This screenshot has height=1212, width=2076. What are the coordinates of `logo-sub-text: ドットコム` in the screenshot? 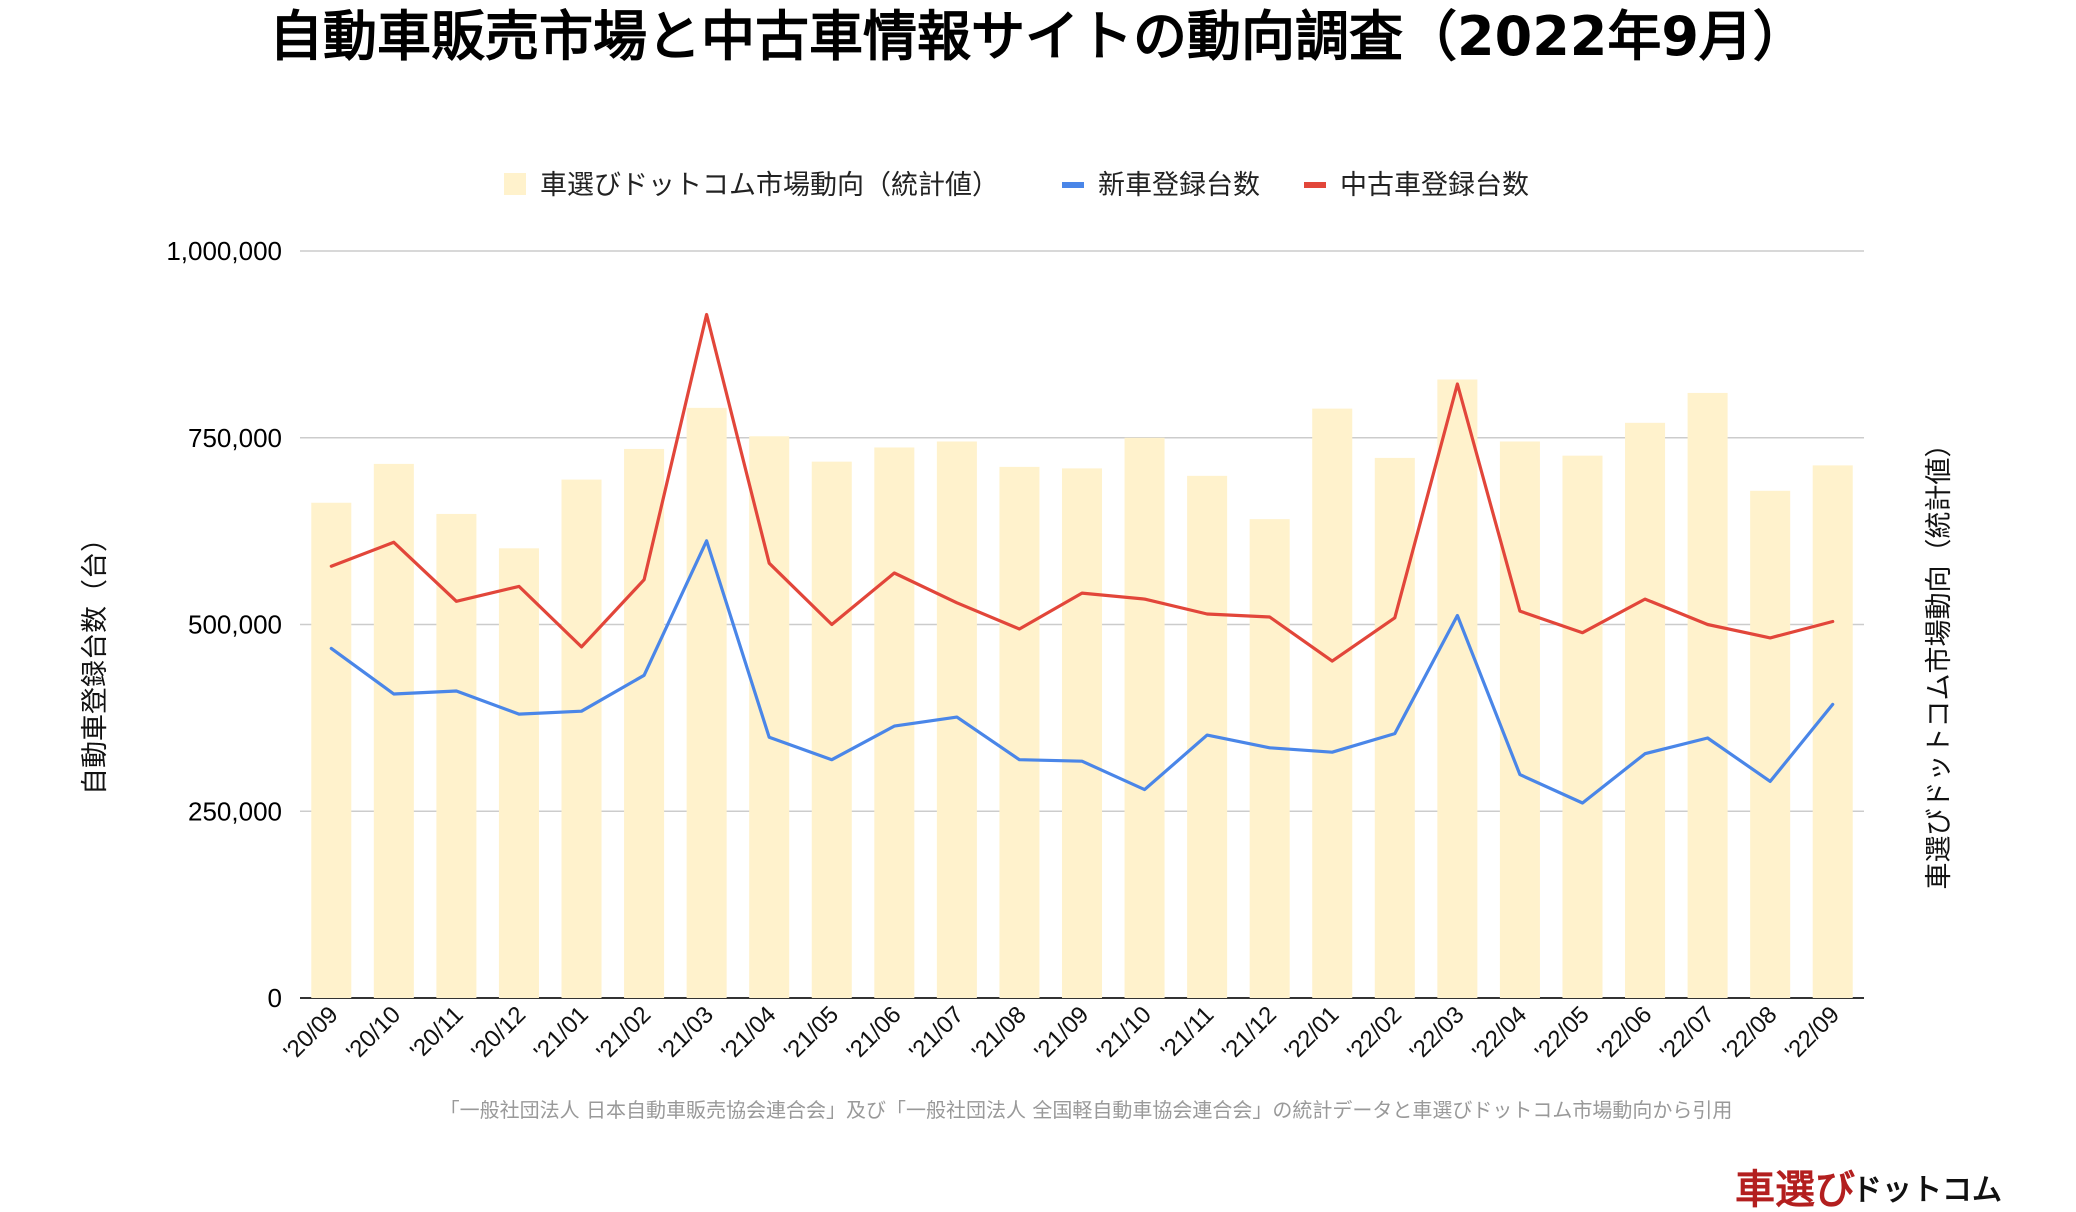 It's located at (1927, 1190).